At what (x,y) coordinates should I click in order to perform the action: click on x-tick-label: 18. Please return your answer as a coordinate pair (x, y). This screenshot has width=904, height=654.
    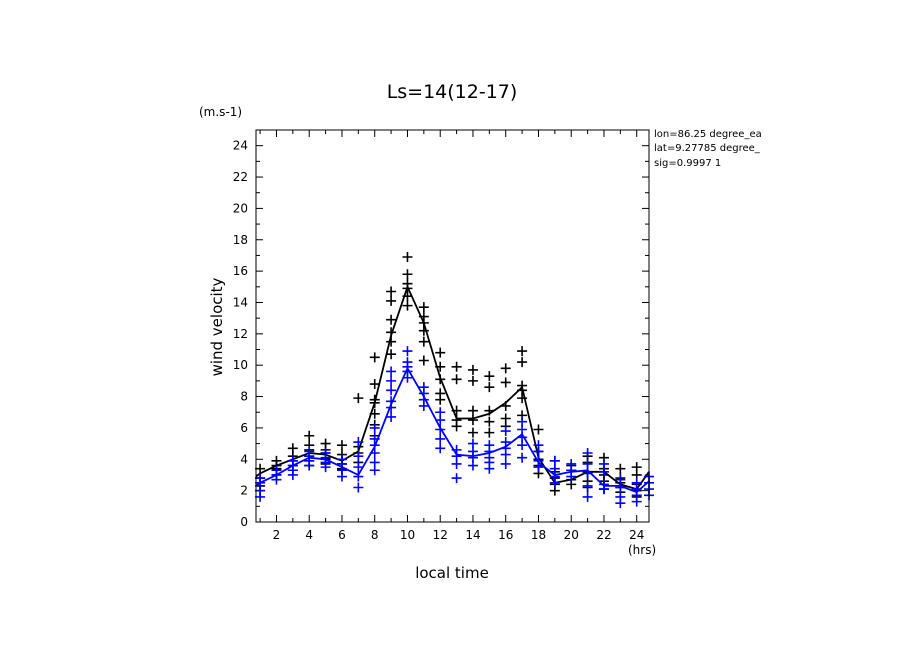
    Looking at the image, I should click on (538, 535).